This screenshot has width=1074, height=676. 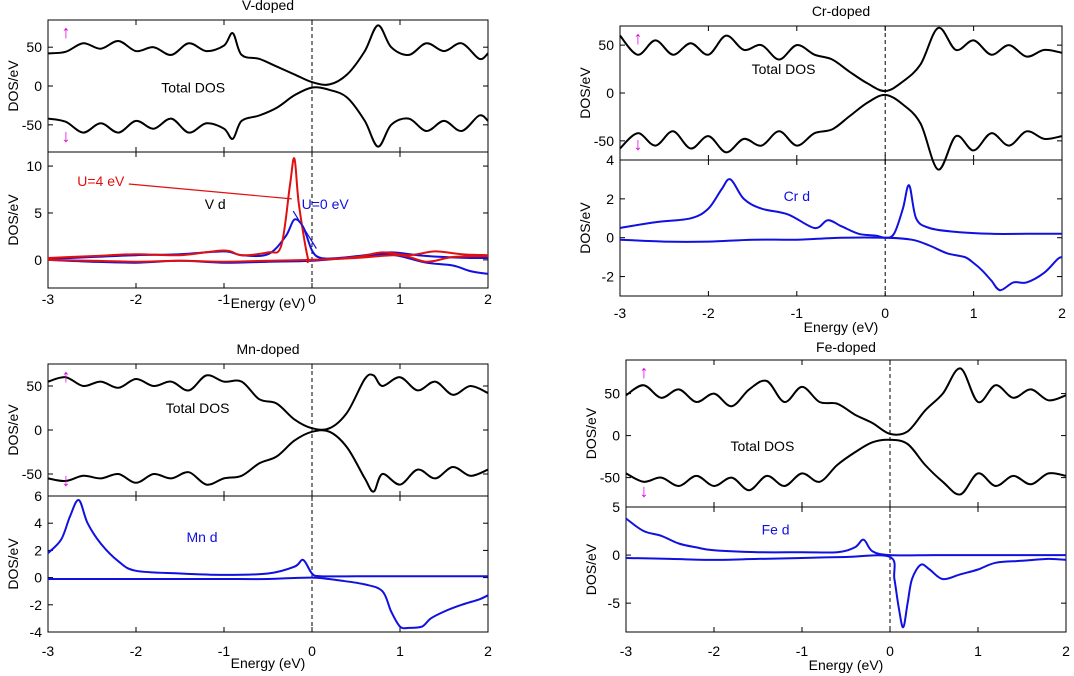 I want to click on orbital-label: Mn d, so click(x=201, y=537).